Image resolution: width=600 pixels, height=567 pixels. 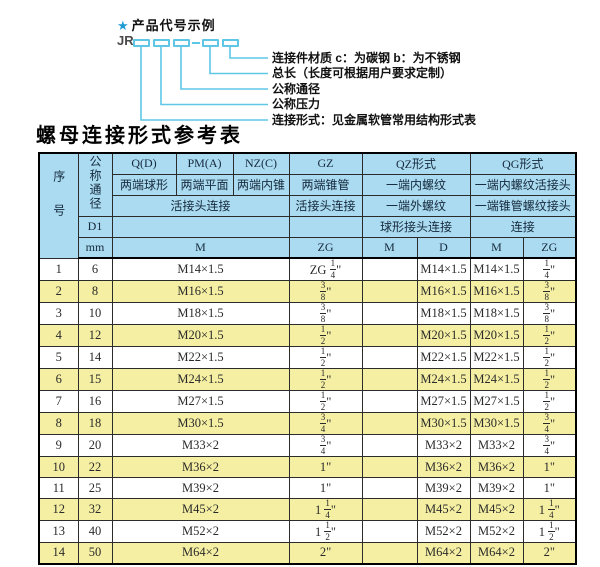 I want to click on cell-qg-zg: 1", so click(x=549, y=488).